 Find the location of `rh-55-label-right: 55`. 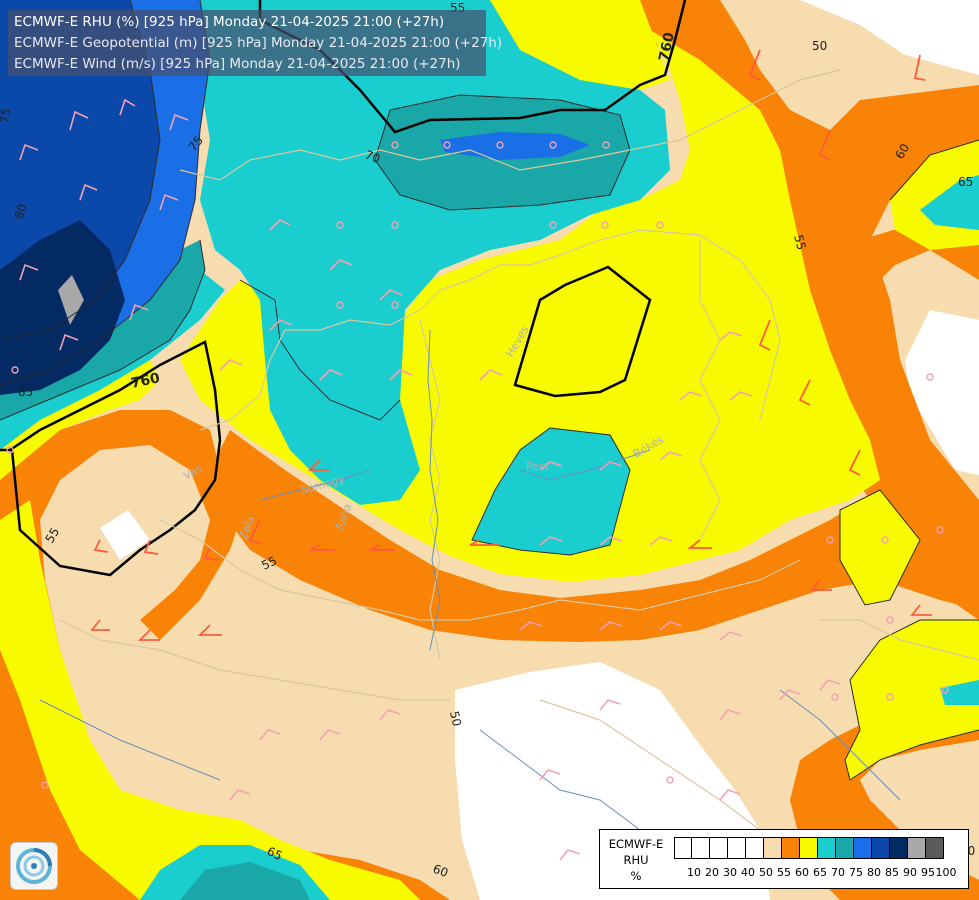

rh-55-label-right: 55 is located at coordinates (799, 242).